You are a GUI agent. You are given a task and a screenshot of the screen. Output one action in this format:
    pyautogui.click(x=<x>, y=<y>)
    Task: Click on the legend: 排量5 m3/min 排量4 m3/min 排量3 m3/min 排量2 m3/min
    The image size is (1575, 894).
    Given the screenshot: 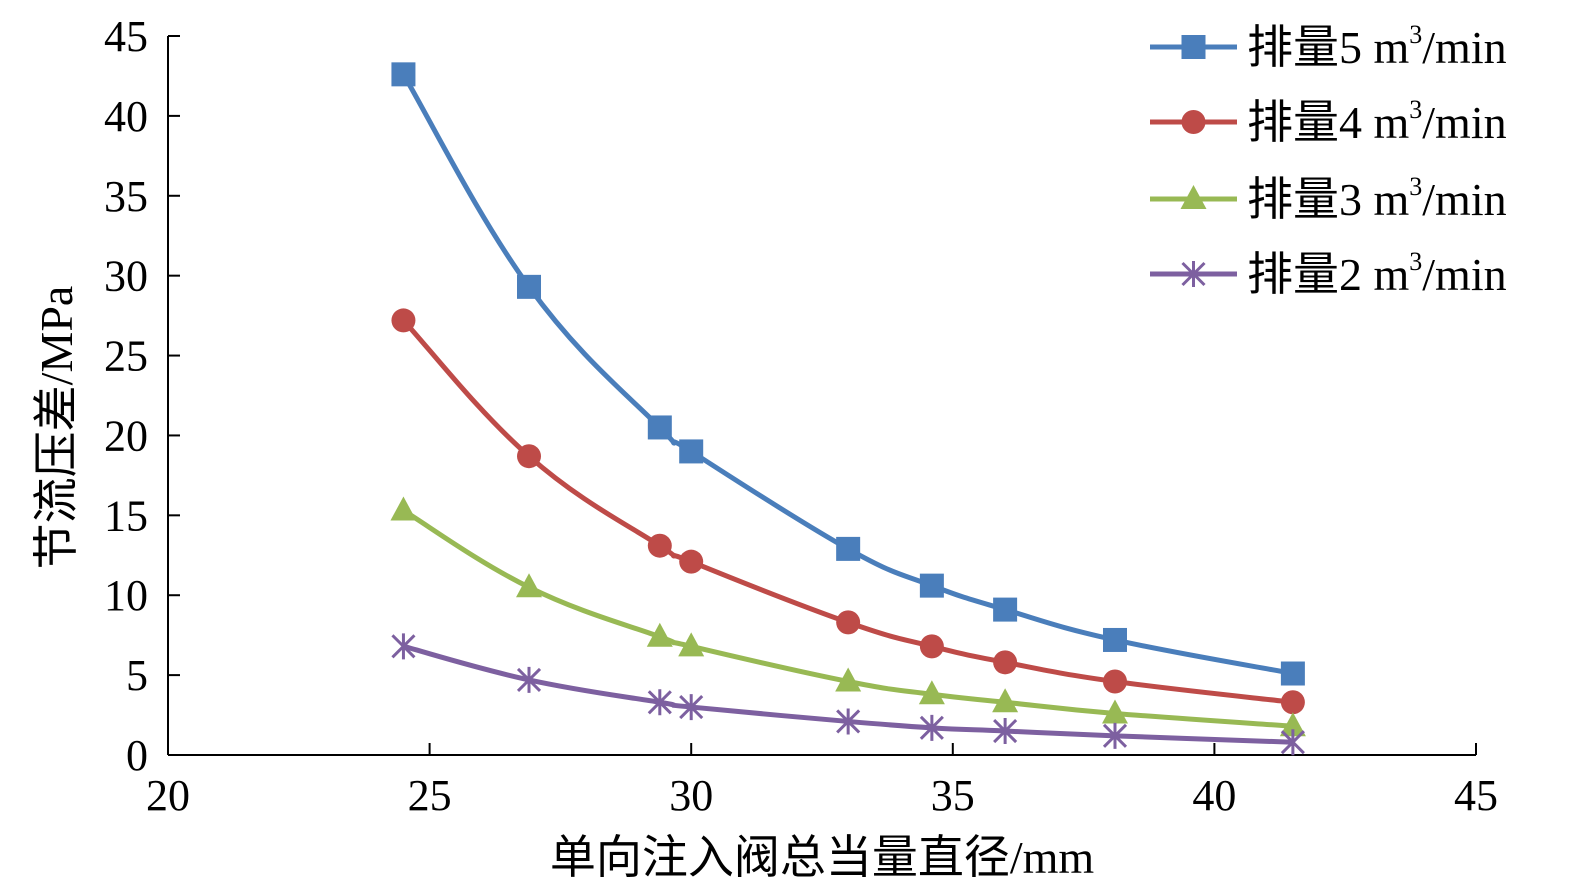 What is the action you would take?
    pyautogui.click(x=1328, y=160)
    